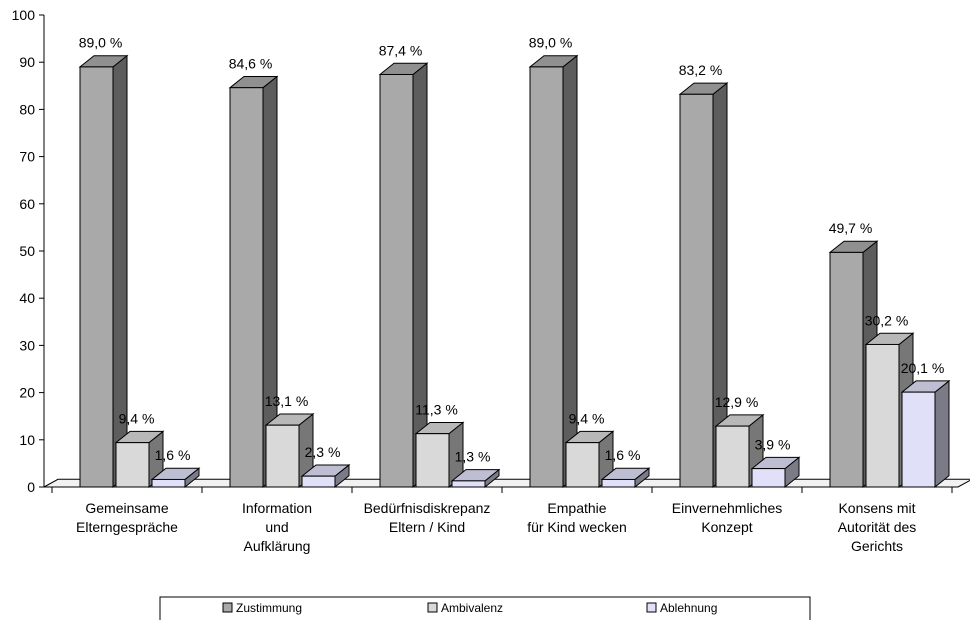  I want to click on category-label-line: Empathie, so click(576, 508).